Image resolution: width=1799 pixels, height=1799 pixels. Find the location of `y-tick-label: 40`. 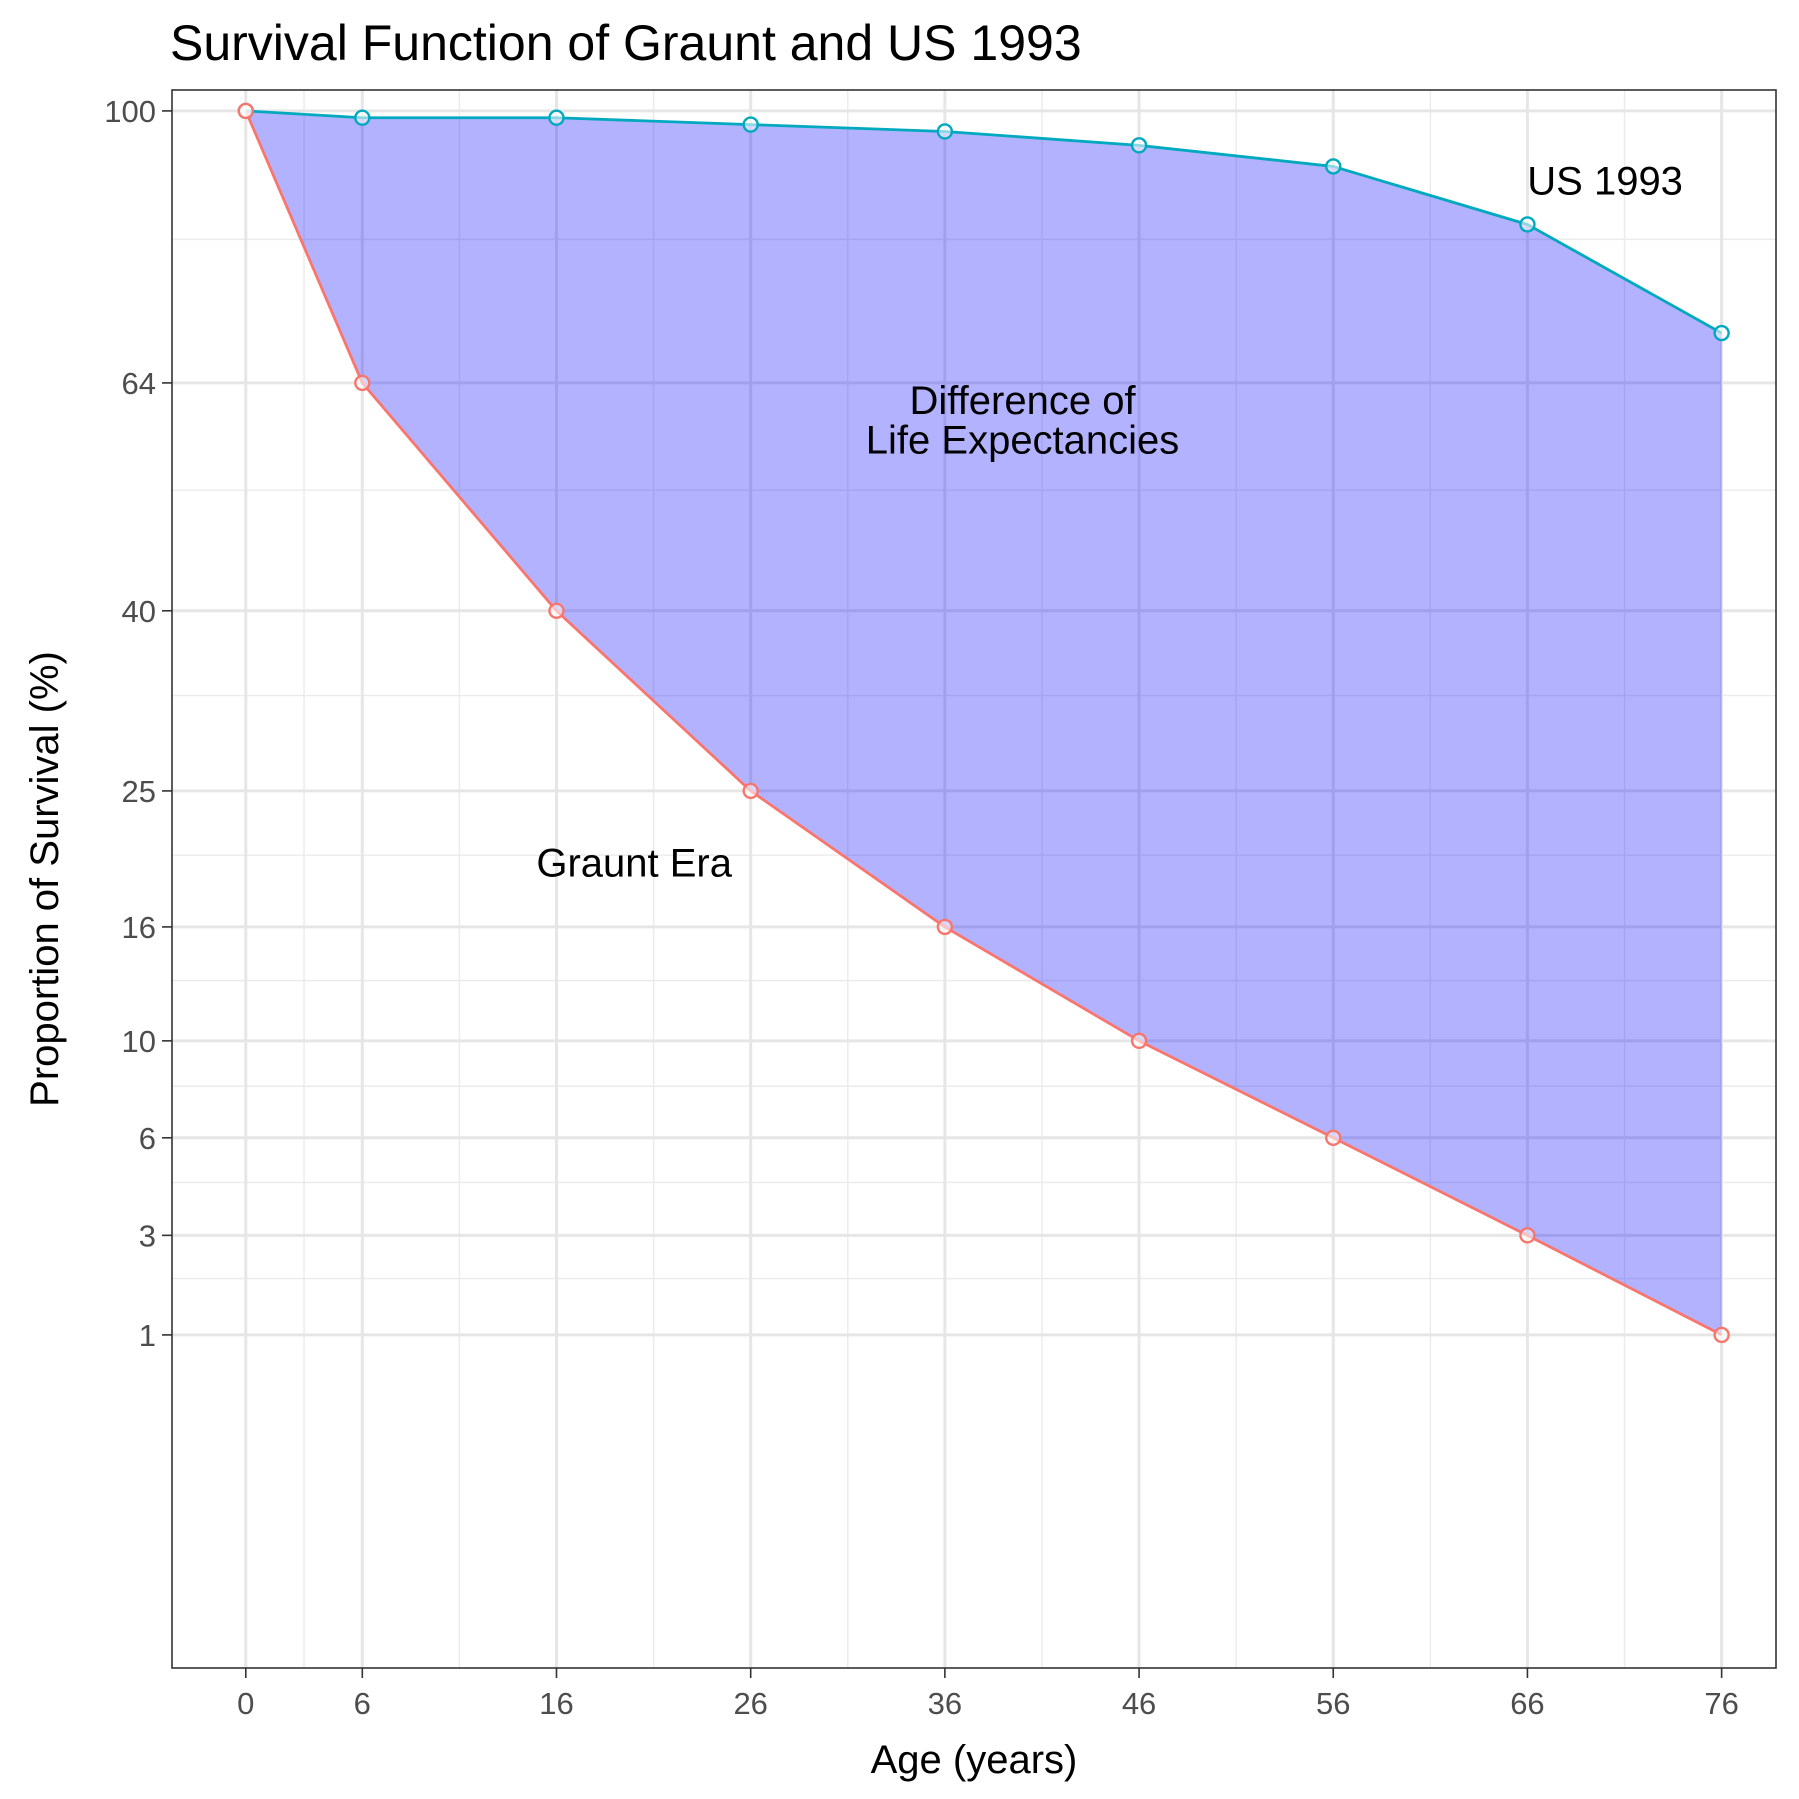

y-tick-label: 40 is located at coordinates (139, 611).